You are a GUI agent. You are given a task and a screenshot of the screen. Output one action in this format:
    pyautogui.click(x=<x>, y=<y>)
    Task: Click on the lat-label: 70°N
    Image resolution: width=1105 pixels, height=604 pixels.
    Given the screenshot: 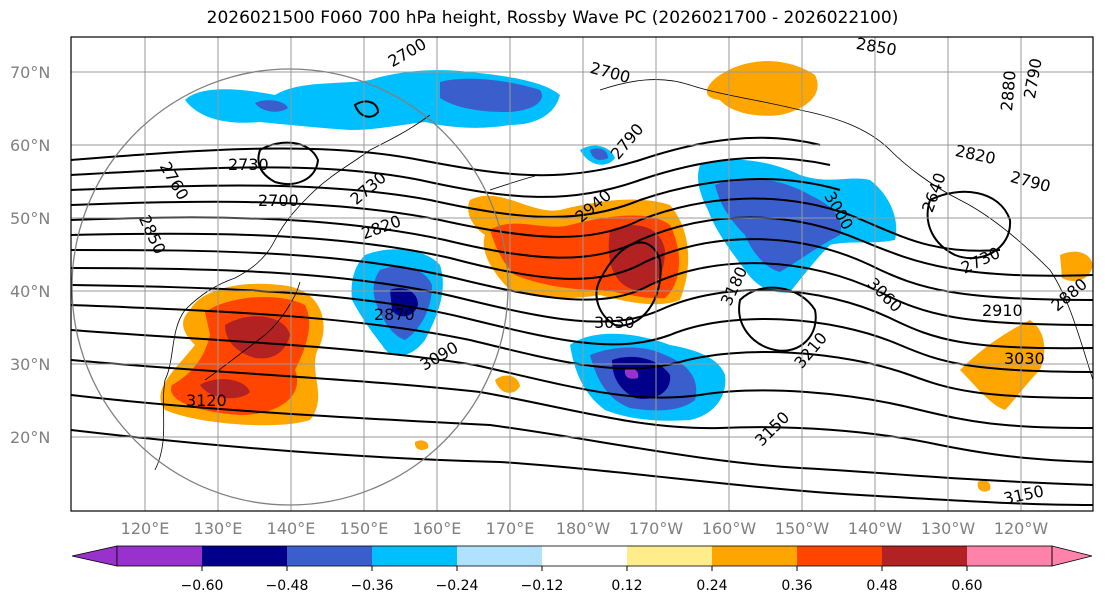 What is the action you would take?
    pyautogui.click(x=30, y=72)
    